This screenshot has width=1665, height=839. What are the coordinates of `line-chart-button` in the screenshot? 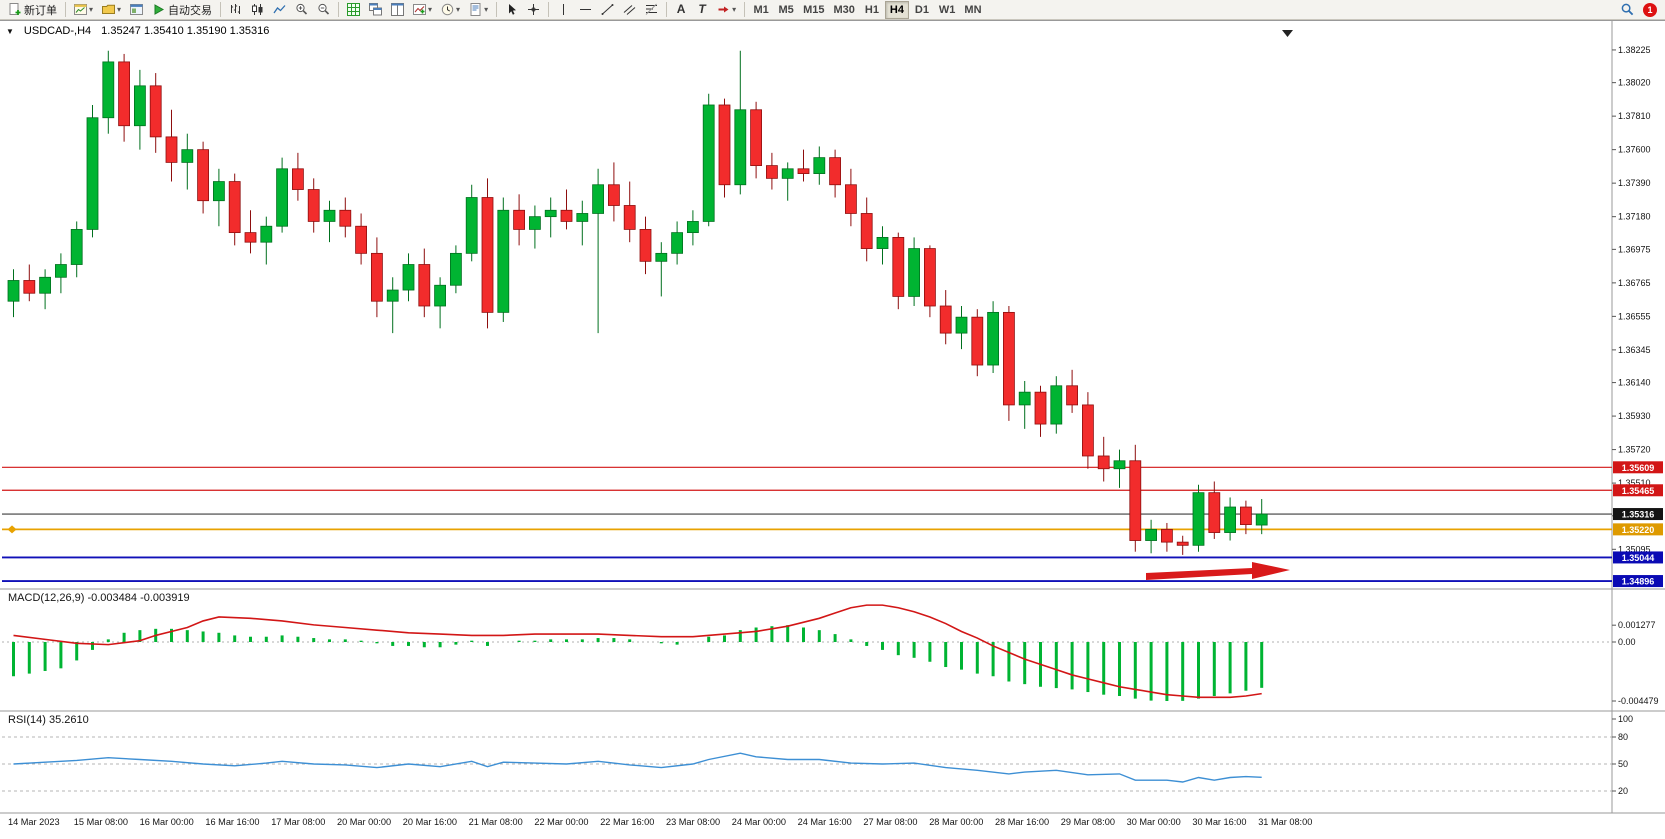 It's located at (279, 10).